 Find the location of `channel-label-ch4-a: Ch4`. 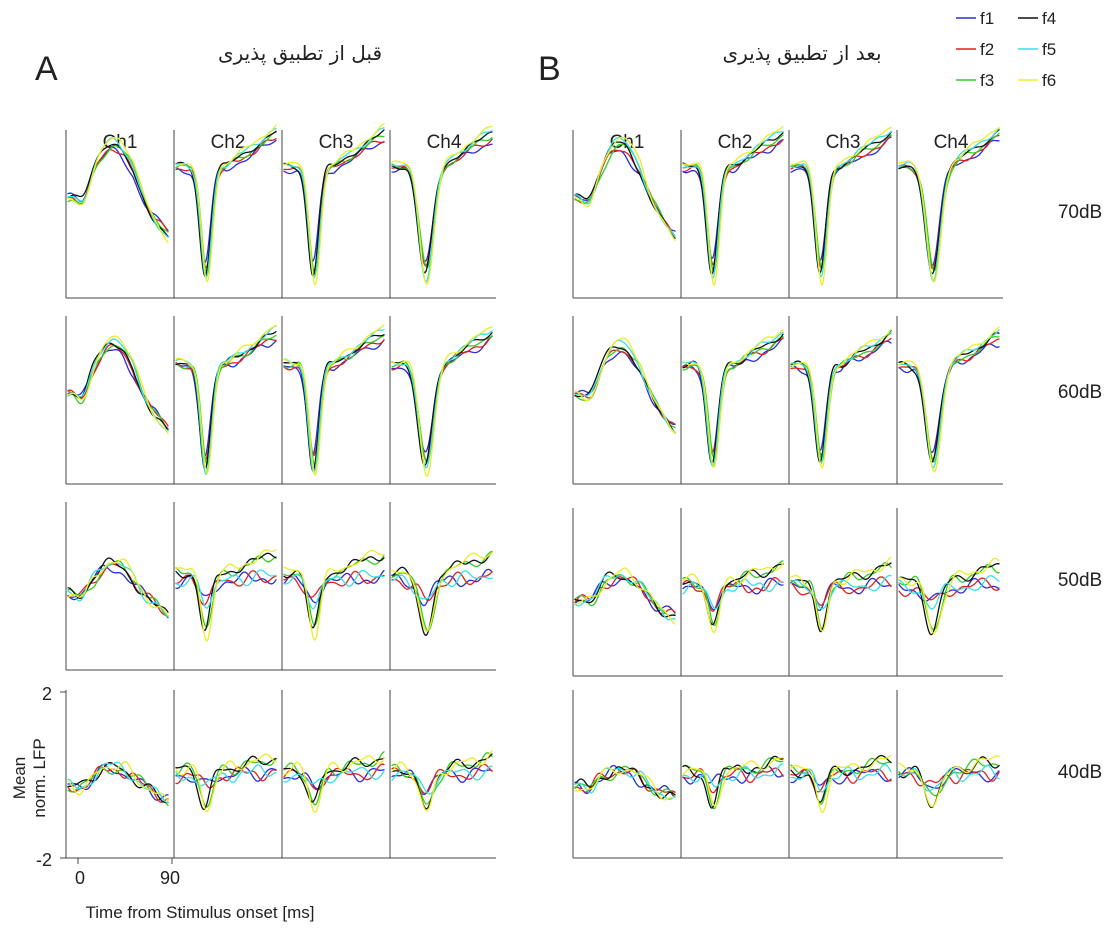

channel-label-ch4-a: Ch4 is located at coordinates (444, 142).